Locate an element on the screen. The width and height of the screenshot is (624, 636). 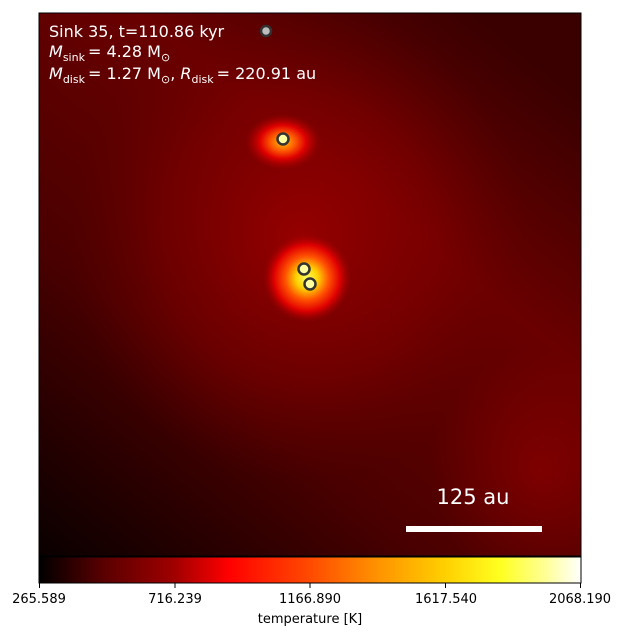
colorbar-ticks is located at coordinates (310, 585).